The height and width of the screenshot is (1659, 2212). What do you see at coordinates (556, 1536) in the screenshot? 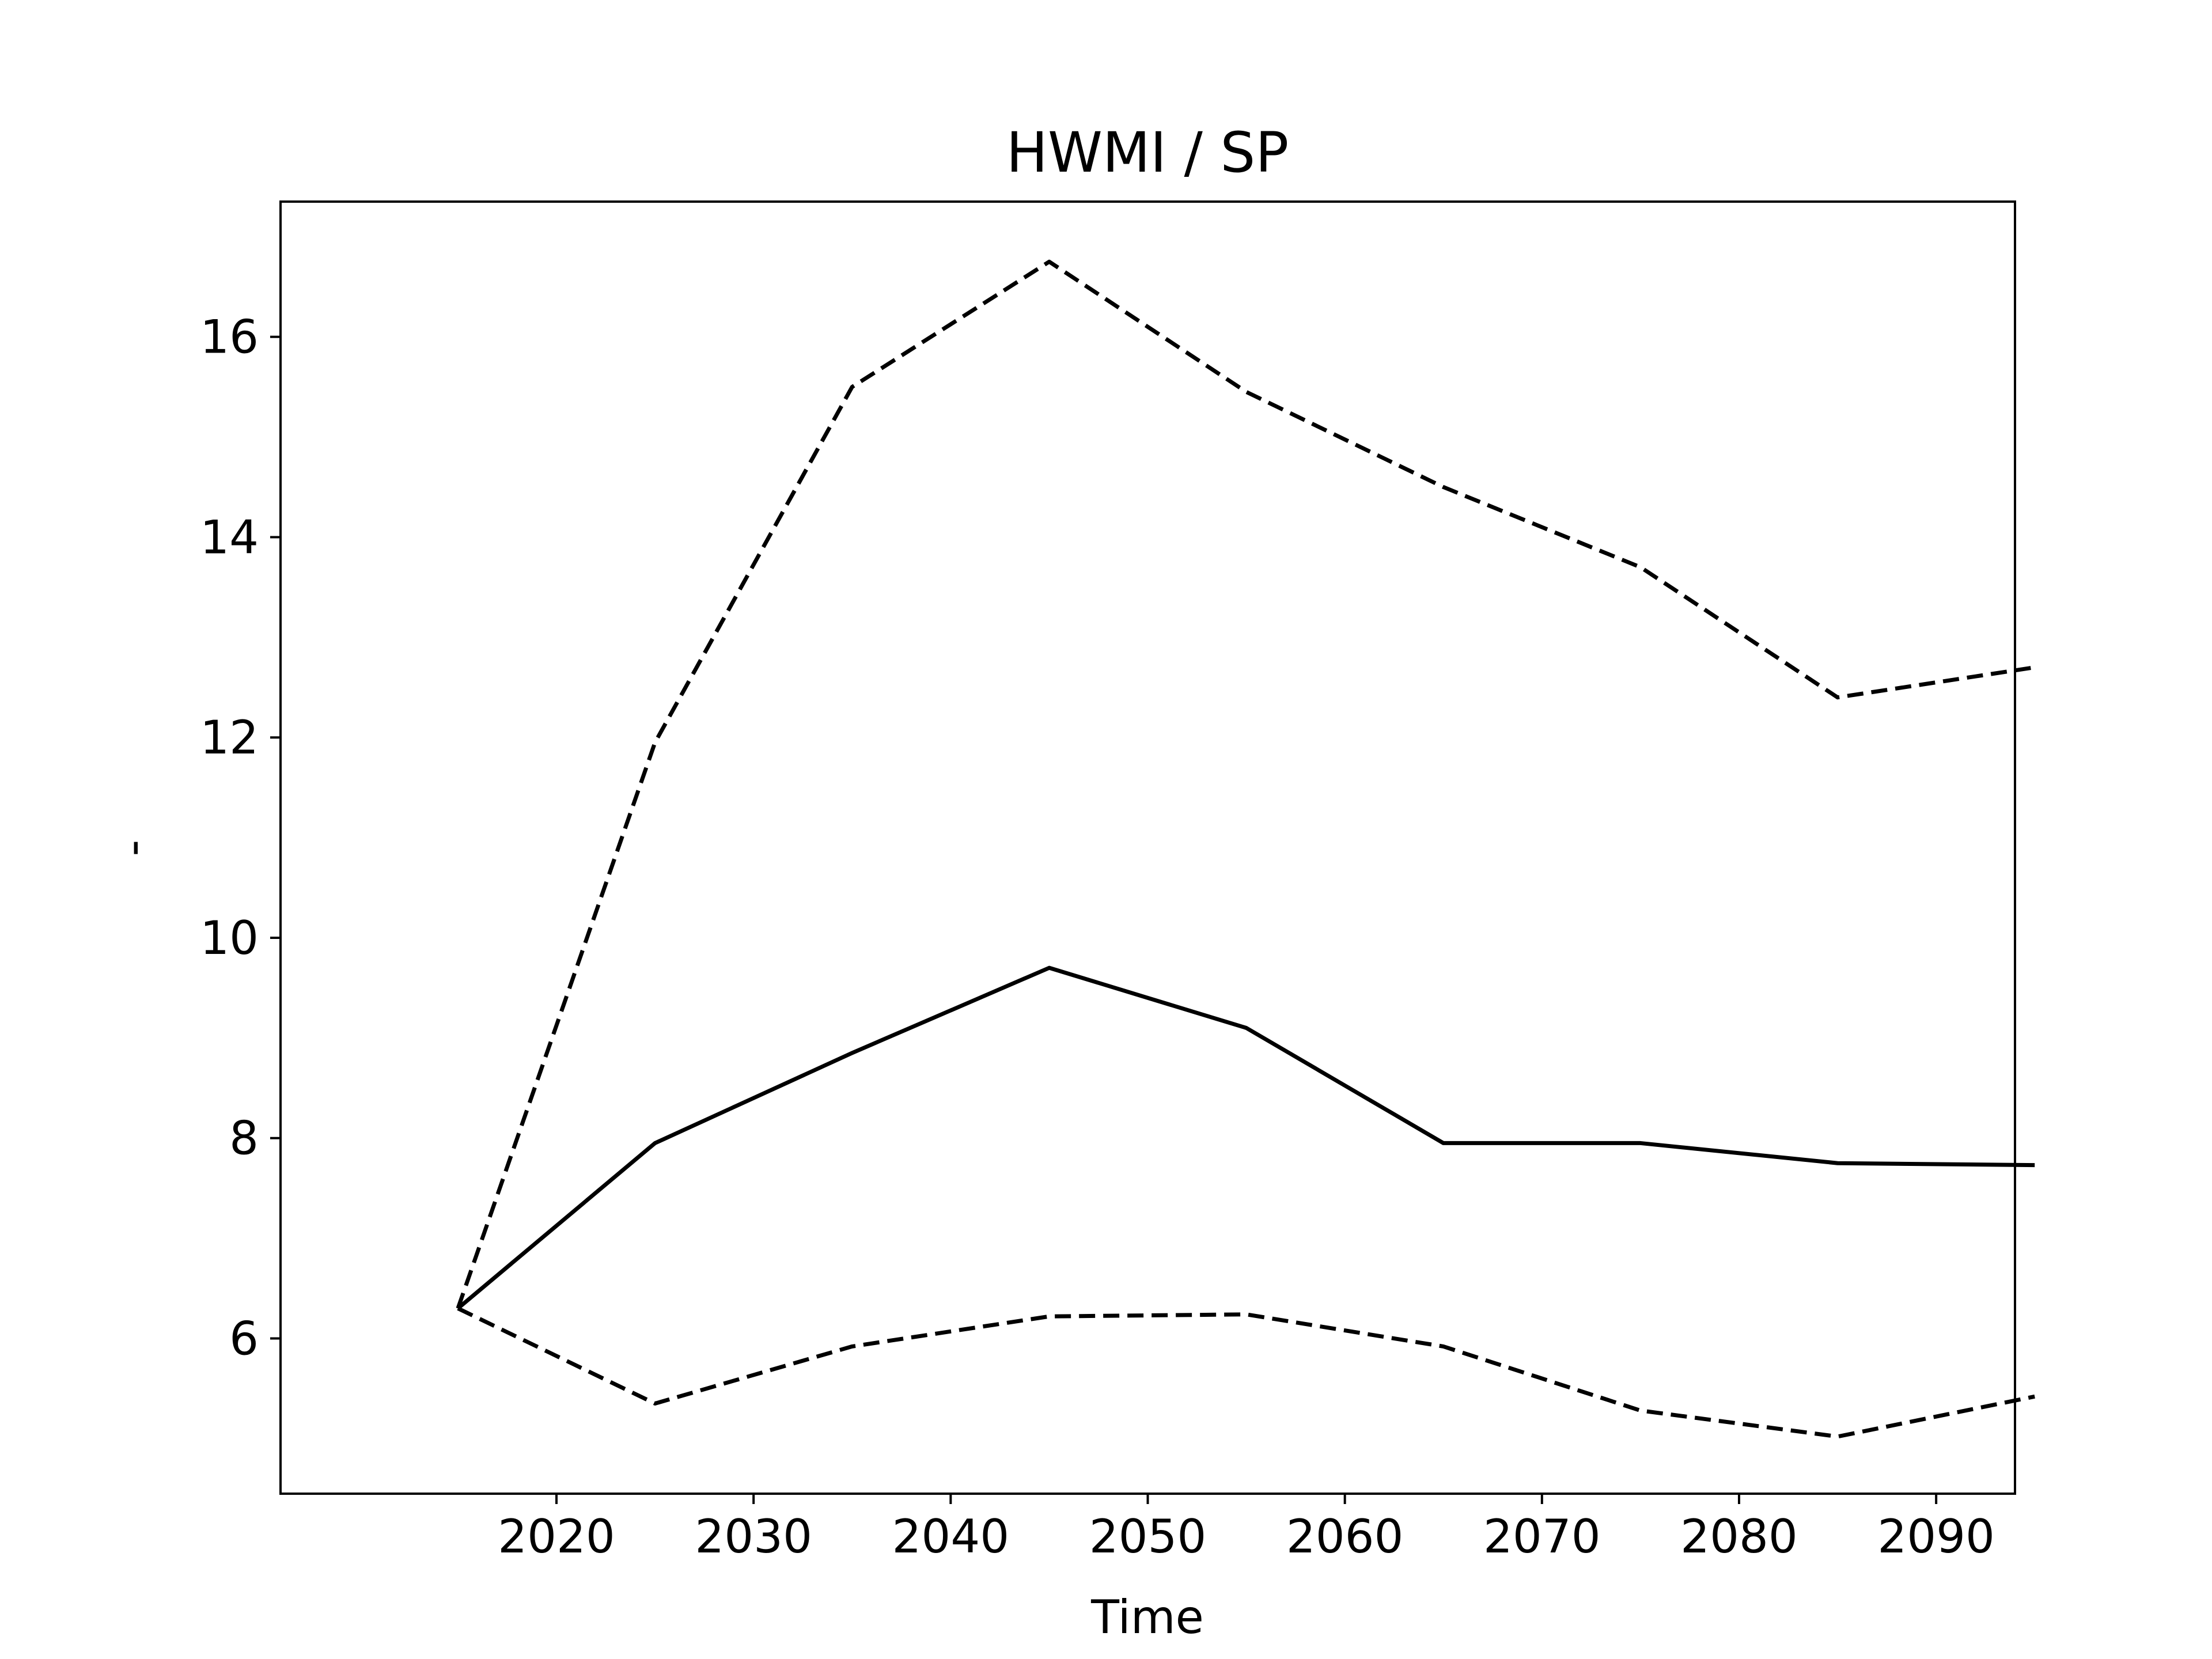
I see `x-tick-label: 2020` at bounding box center [556, 1536].